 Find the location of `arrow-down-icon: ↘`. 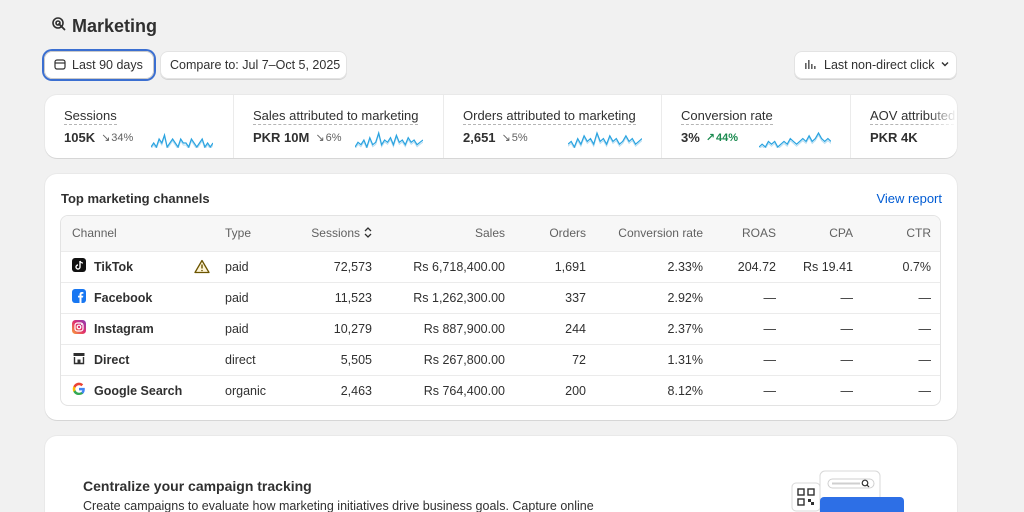

arrow-down-icon: ↘ is located at coordinates (506, 138).